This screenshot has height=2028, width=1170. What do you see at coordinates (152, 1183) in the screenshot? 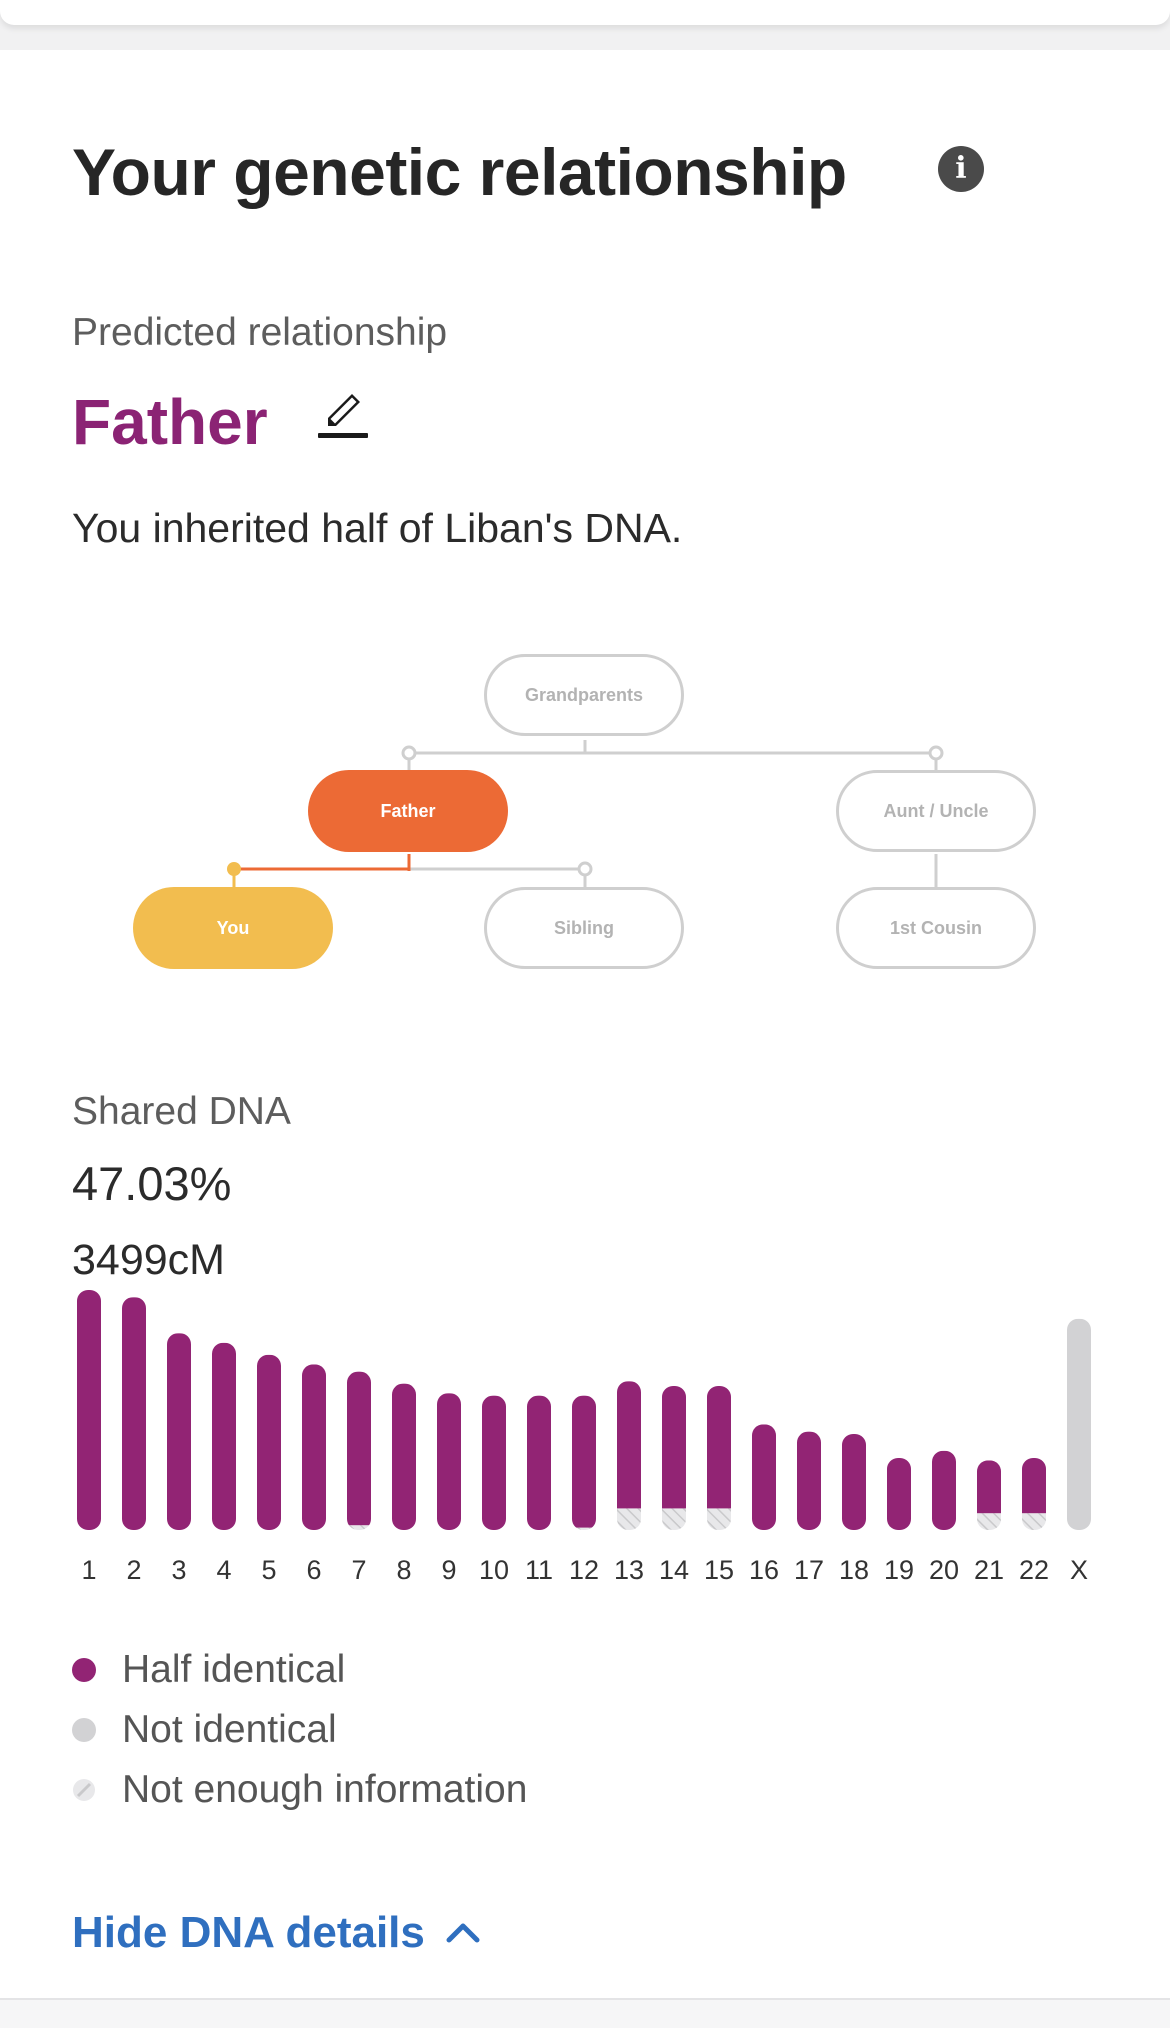
I see `shared-dna-percent: 47.03%` at bounding box center [152, 1183].